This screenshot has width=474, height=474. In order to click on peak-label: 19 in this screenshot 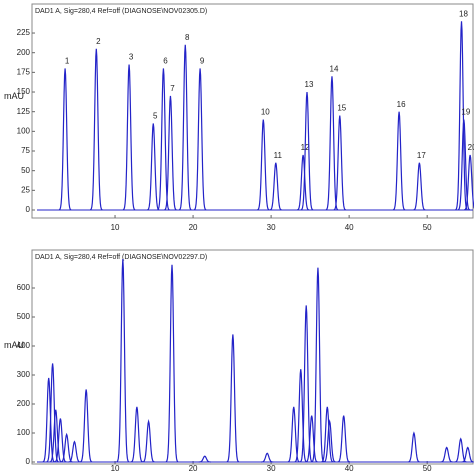, I will do `click(465, 112)`.